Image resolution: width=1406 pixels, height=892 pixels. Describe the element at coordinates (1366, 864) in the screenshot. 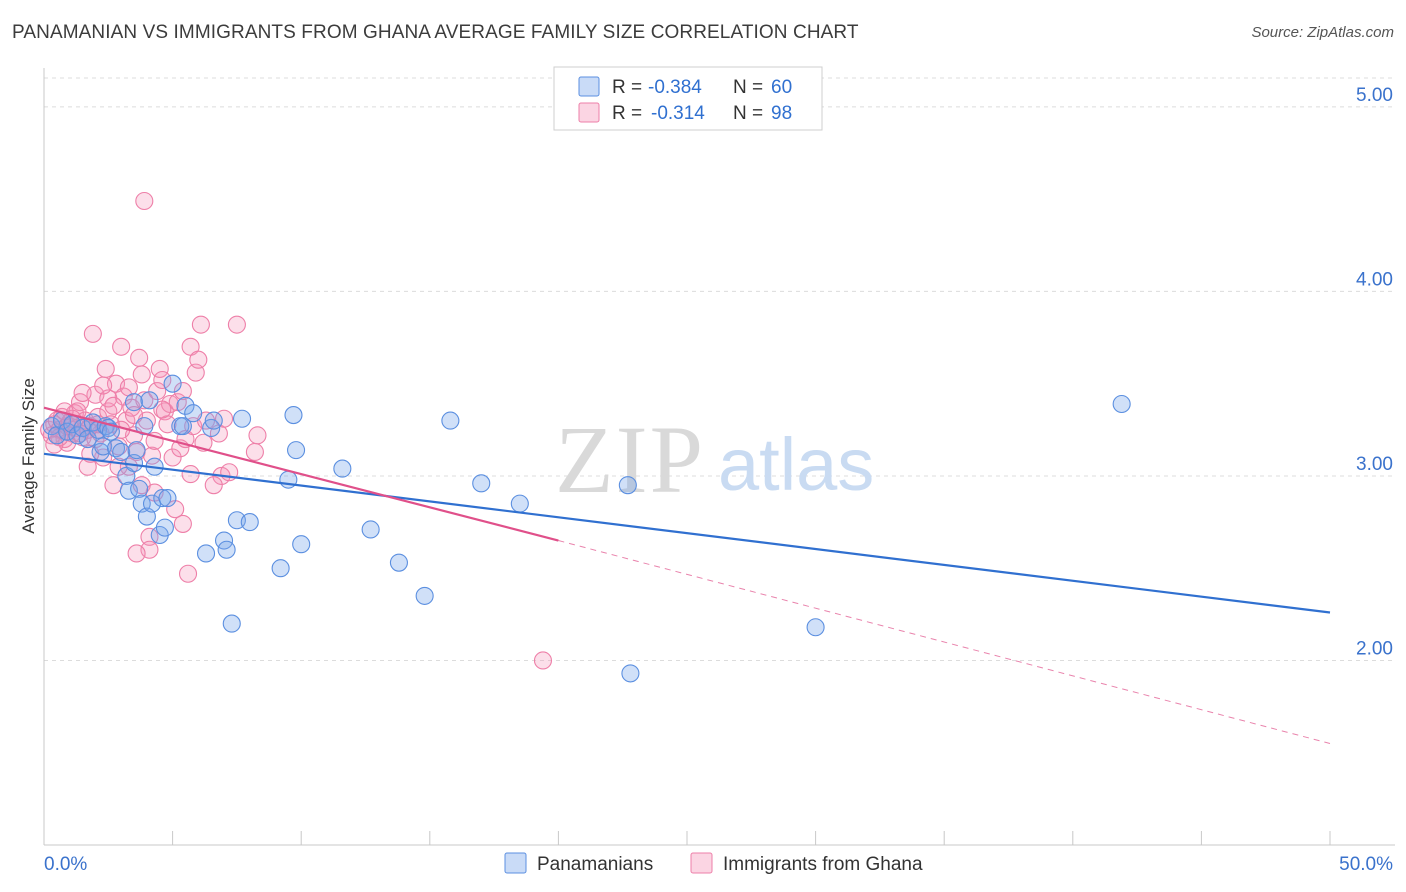

I see `x-tick-label: 50.0%` at that location.